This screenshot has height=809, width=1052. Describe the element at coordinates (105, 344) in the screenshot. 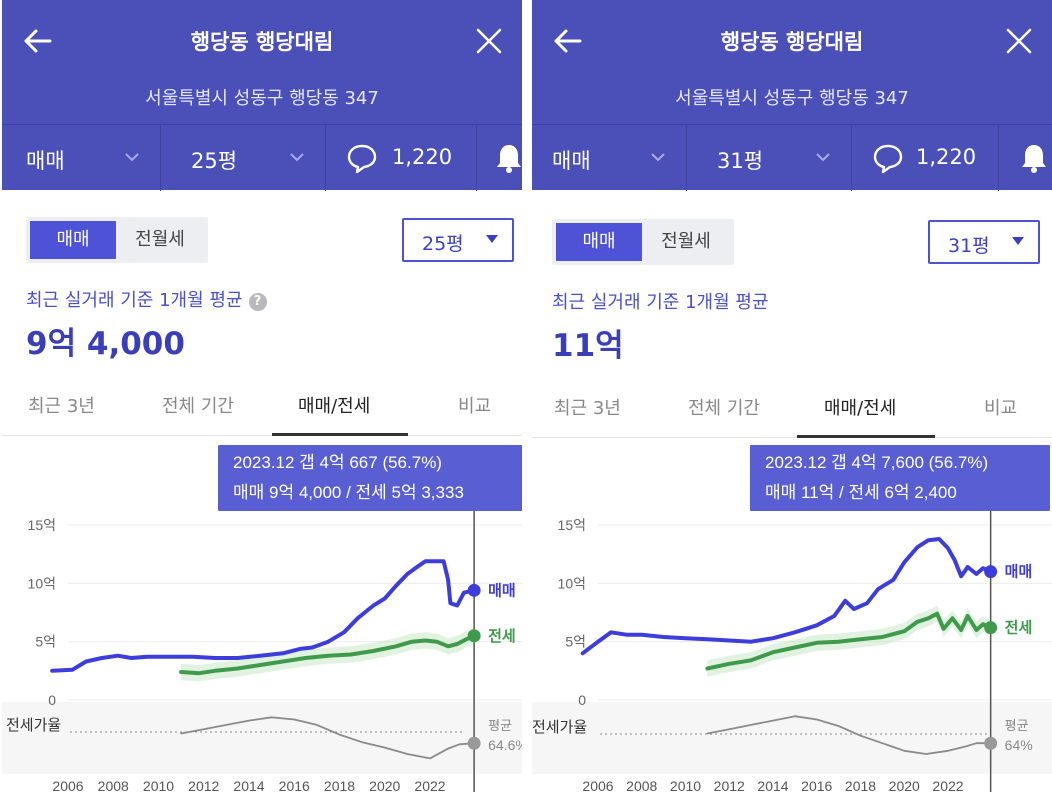

I see `avg-price: 9억 4,000` at that location.